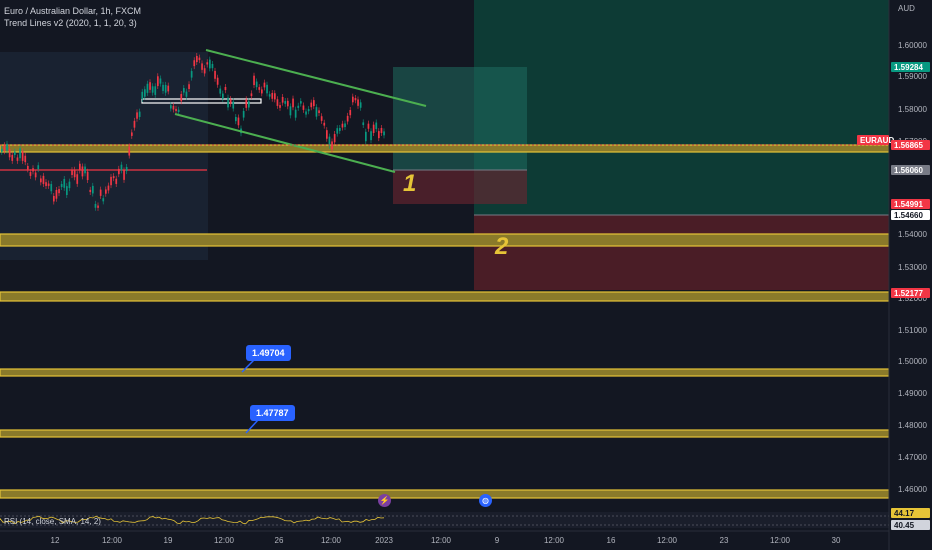  Describe the element at coordinates (192, 520) in the screenshot. I see `rsi-line` at that location.